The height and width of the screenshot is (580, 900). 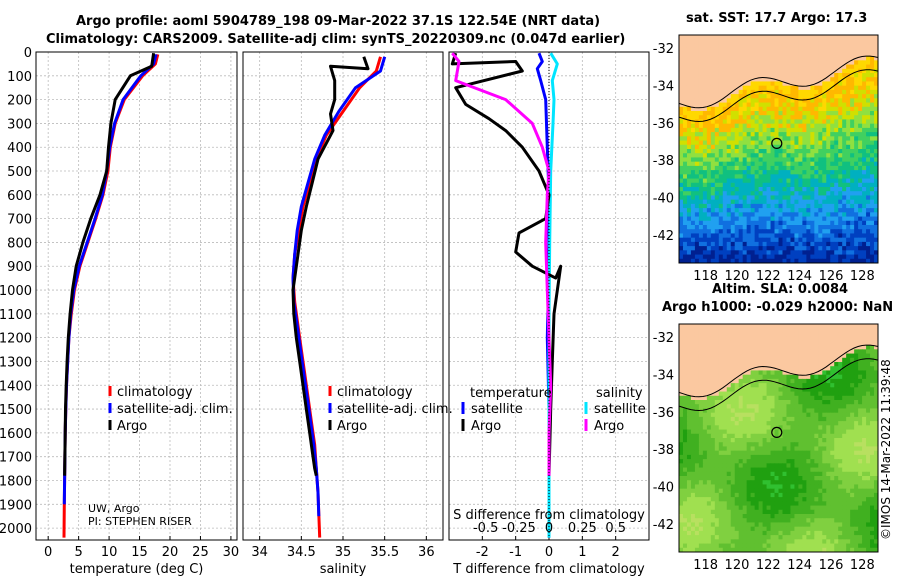 What do you see at coordinates (336, 297) in the screenshot?
I see `series-climatology` at bounding box center [336, 297].